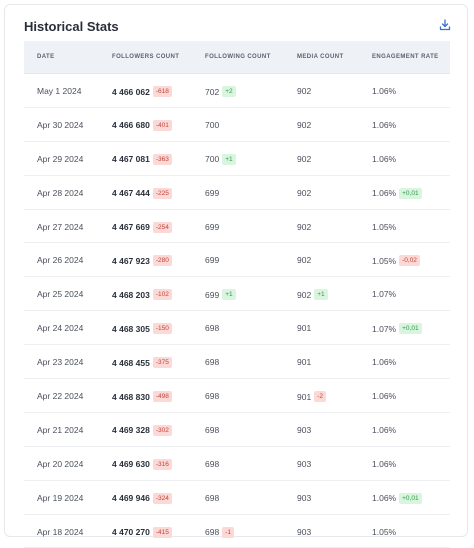  I want to click on following-value: 702, so click(212, 91).